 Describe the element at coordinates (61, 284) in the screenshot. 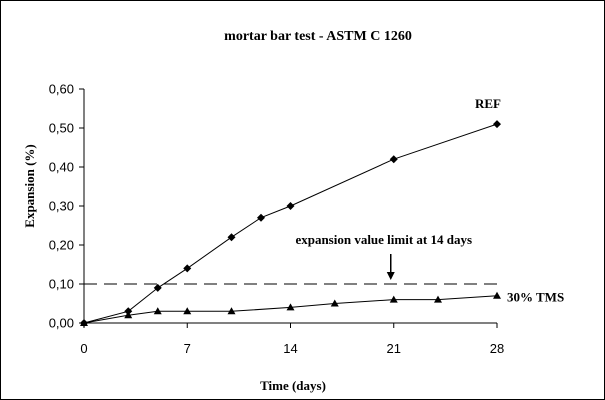

I see `y-tick-label: 0,10` at that location.